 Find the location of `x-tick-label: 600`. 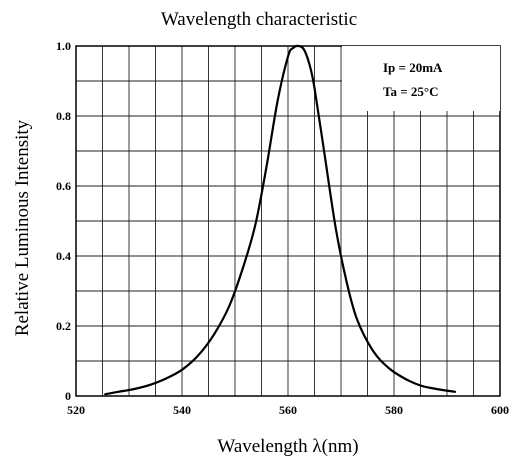

x-tick-label: 600 is located at coordinates (500, 410).